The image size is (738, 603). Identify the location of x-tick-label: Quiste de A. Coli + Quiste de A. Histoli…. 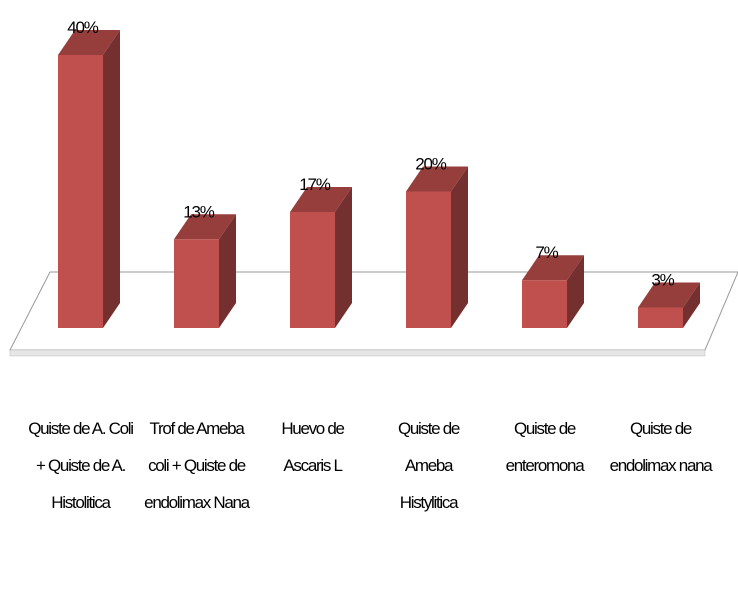
(81, 465).